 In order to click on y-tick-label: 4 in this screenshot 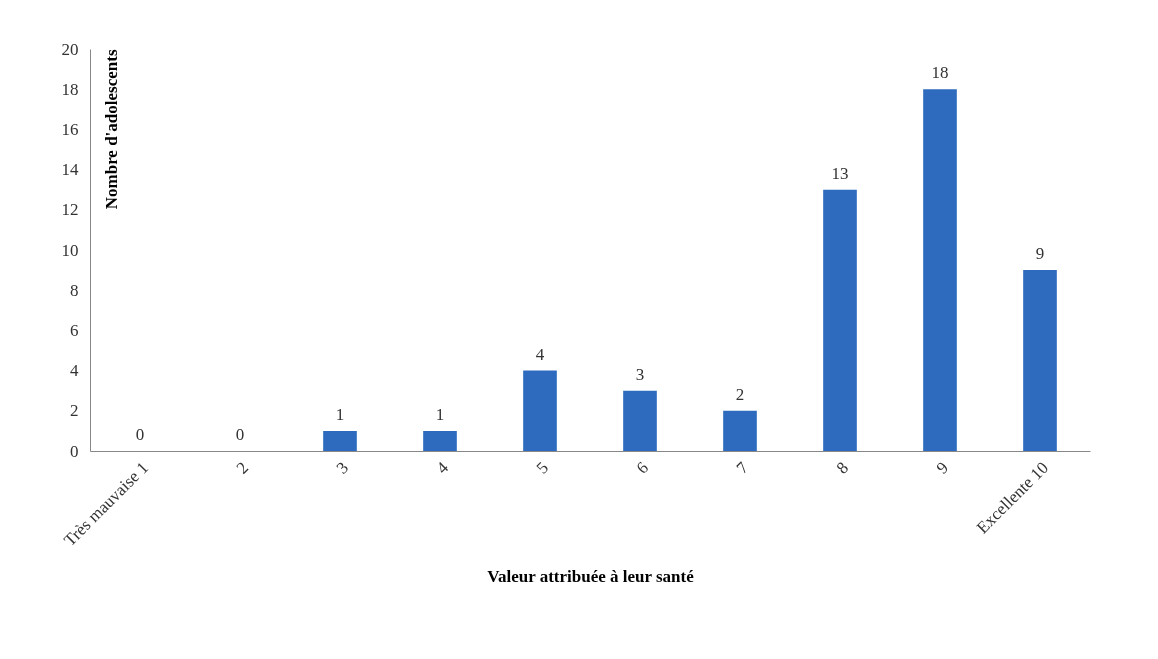, I will do `click(74, 371)`.